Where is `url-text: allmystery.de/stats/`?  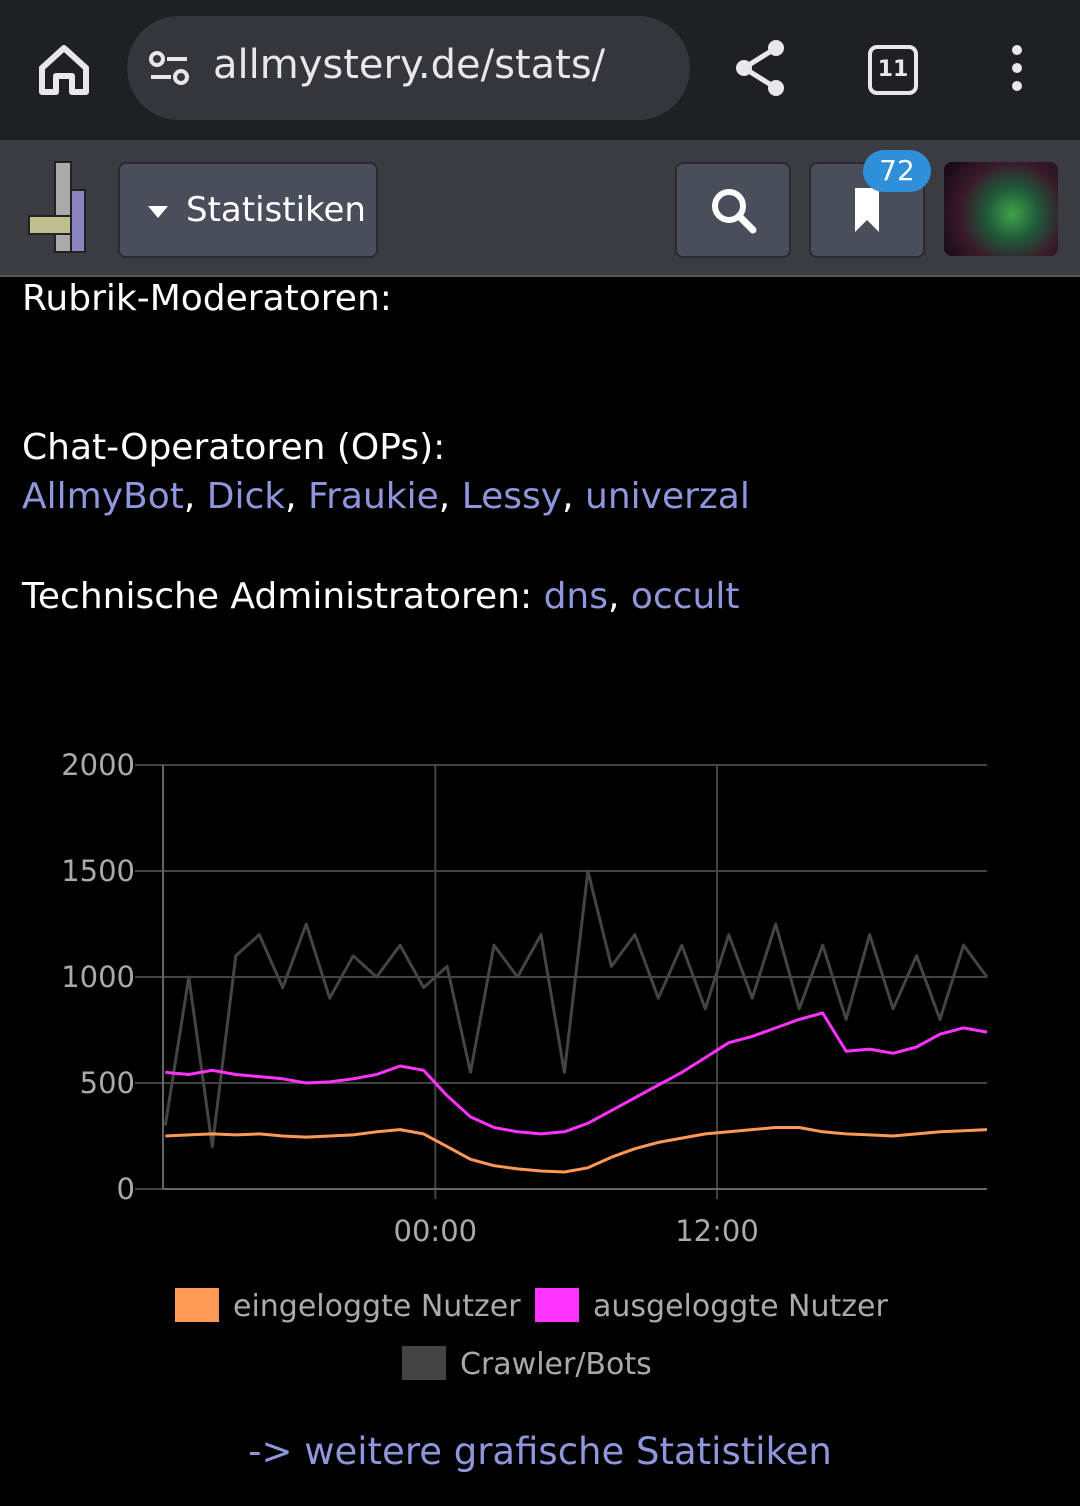 url-text: allmystery.de/stats/ is located at coordinates (409, 65).